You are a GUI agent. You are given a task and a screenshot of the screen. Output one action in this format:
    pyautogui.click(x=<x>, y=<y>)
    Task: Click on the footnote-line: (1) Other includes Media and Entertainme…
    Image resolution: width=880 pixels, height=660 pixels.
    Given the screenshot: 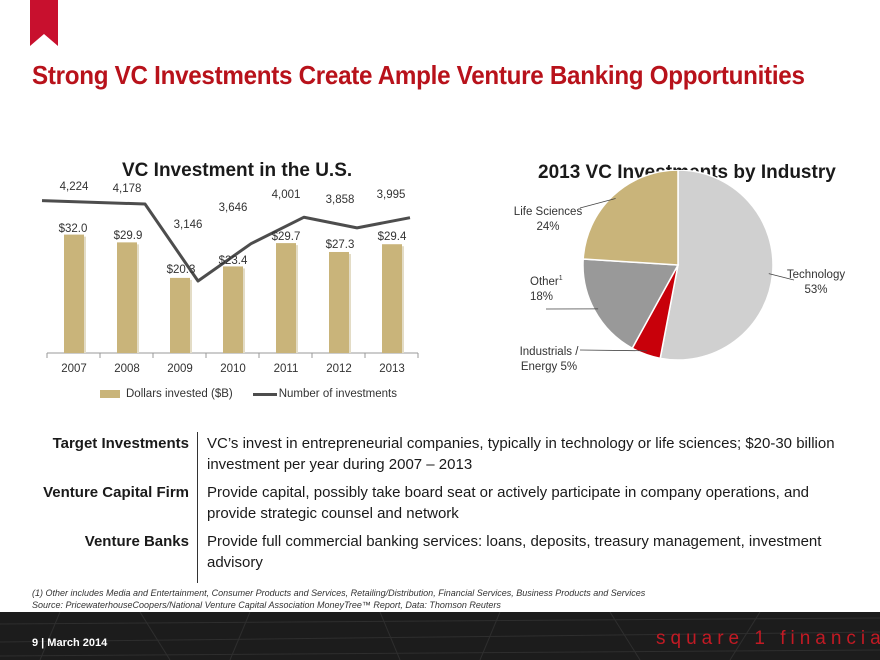 What is the action you would take?
    pyautogui.click(x=339, y=593)
    